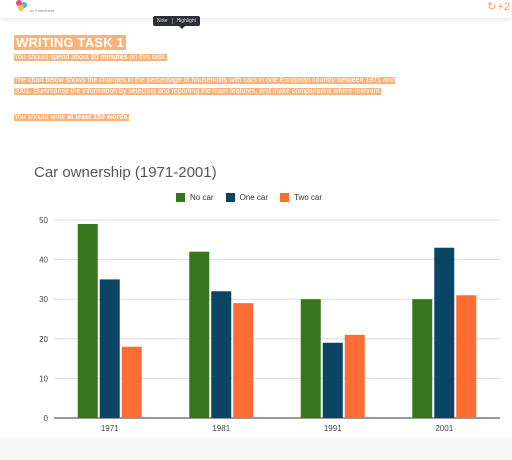  Describe the element at coordinates (221, 428) in the screenshot. I see `x-tick-label: 1981` at that location.